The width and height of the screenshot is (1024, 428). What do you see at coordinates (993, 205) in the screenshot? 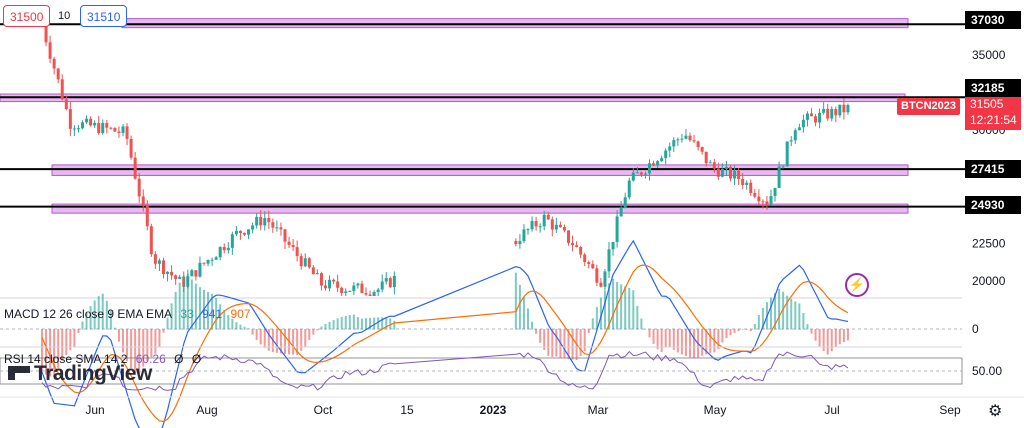
I see `level-label-24930: 24930` at bounding box center [993, 205].